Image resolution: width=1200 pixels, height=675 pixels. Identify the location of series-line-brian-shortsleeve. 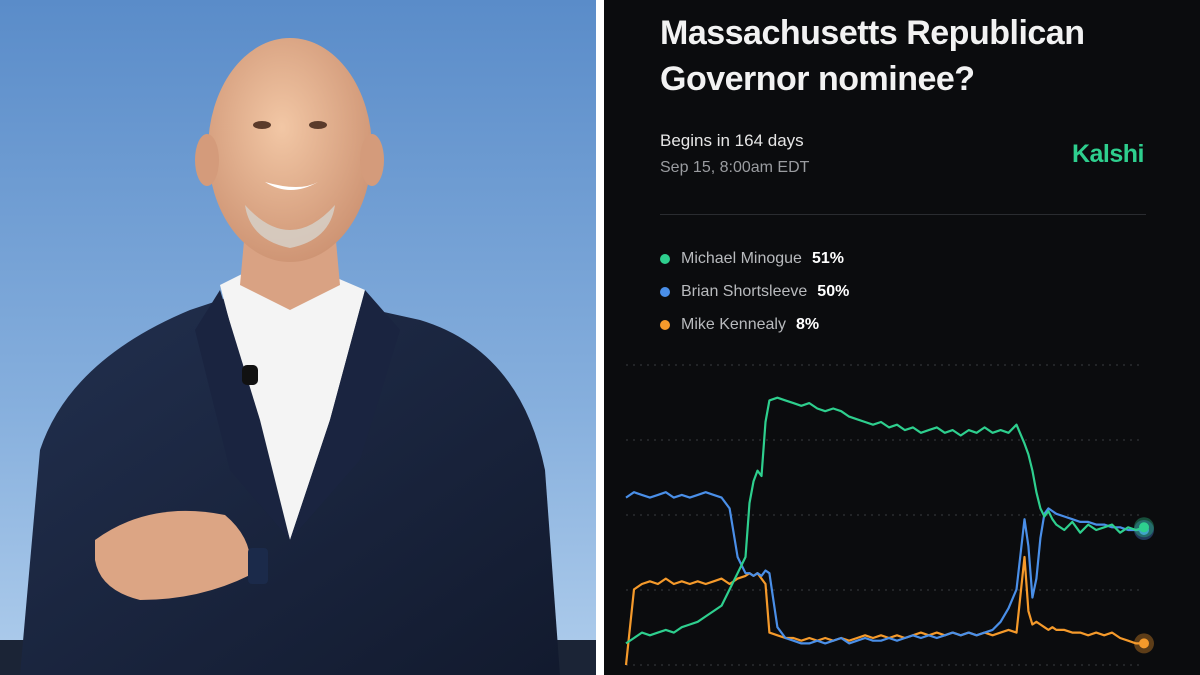
(884, 568).